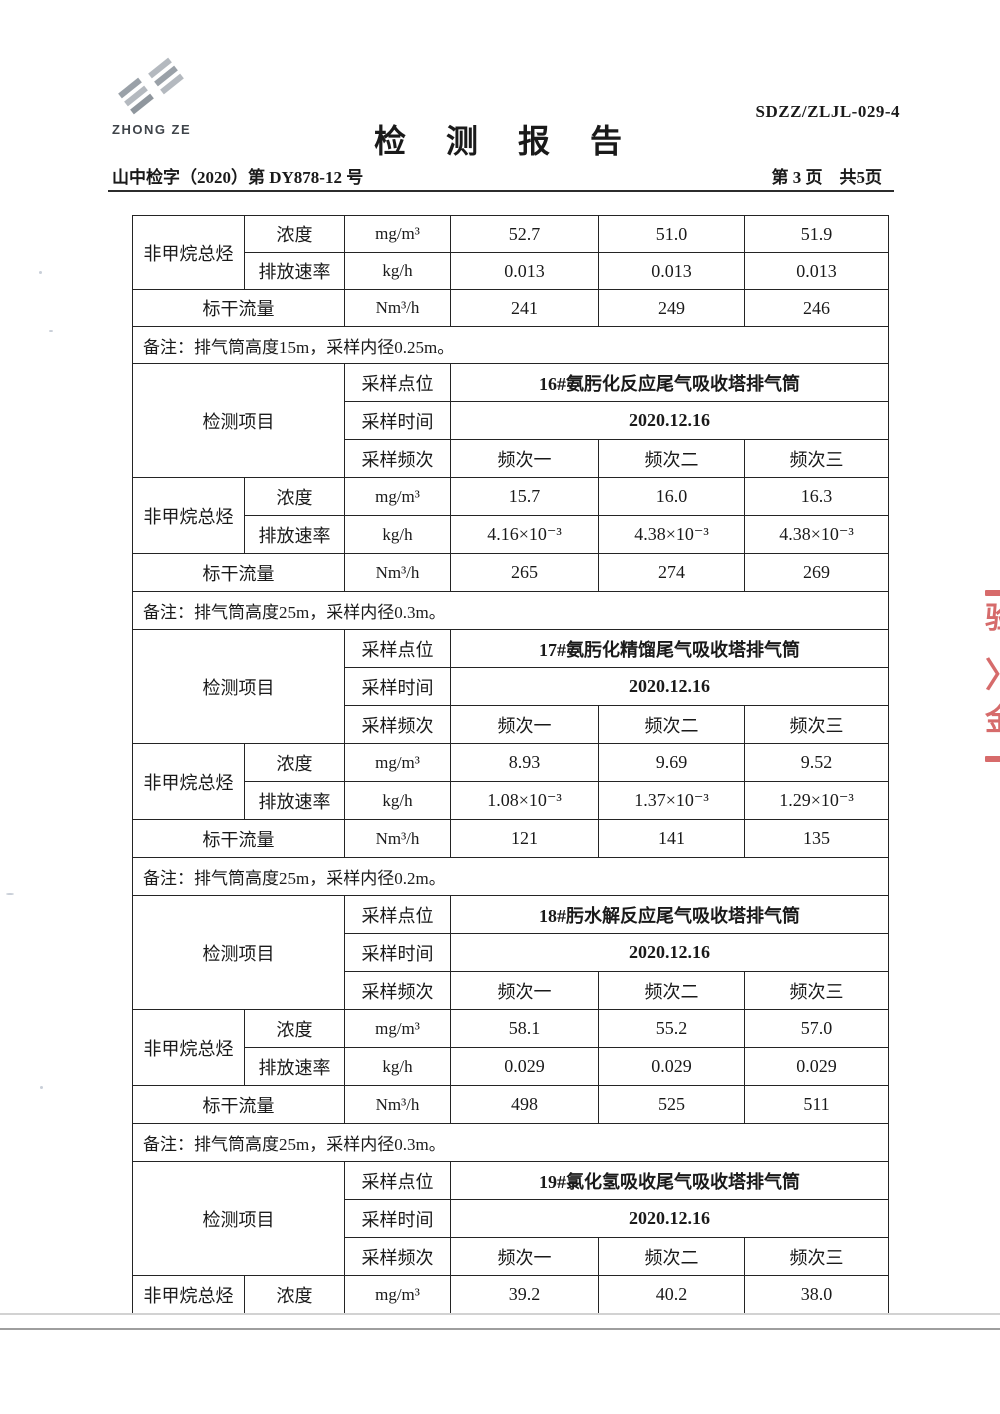 This screenshot has height=1414, width=1000. I want to click on scan-edge-line, so click(500, 1329).